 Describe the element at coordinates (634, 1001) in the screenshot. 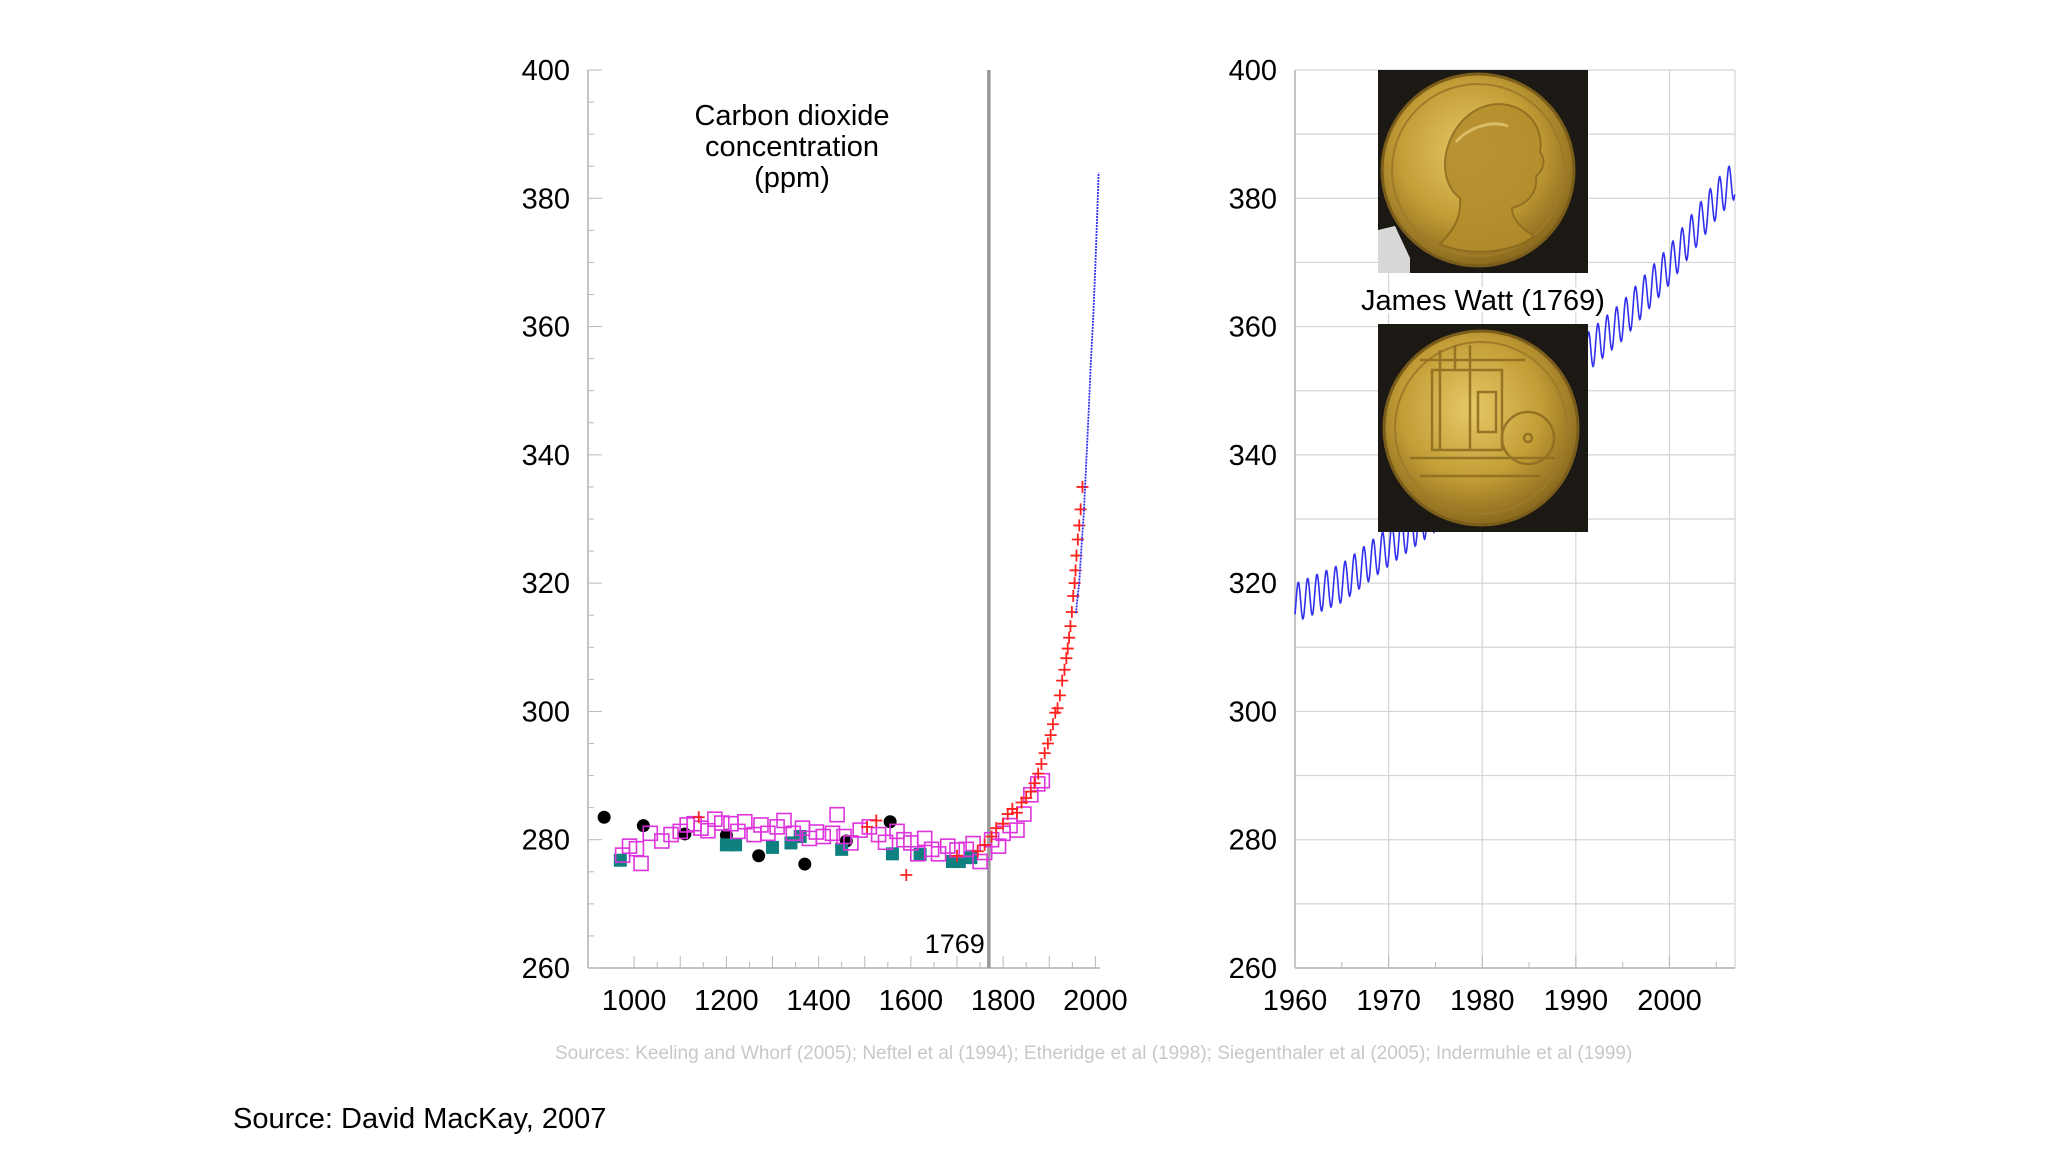

I see `left-x-tick-label: 1000` at that location.